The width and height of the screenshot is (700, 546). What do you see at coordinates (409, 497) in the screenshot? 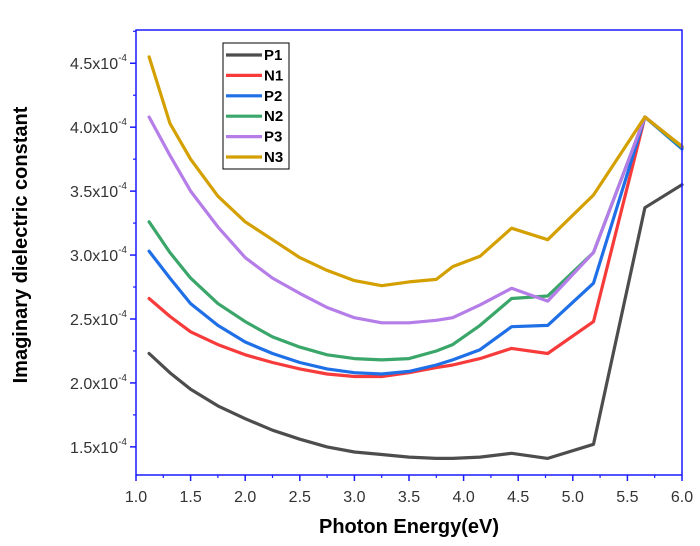
I see `x-tick-label: 3.5` at bounding box center [409, 497].